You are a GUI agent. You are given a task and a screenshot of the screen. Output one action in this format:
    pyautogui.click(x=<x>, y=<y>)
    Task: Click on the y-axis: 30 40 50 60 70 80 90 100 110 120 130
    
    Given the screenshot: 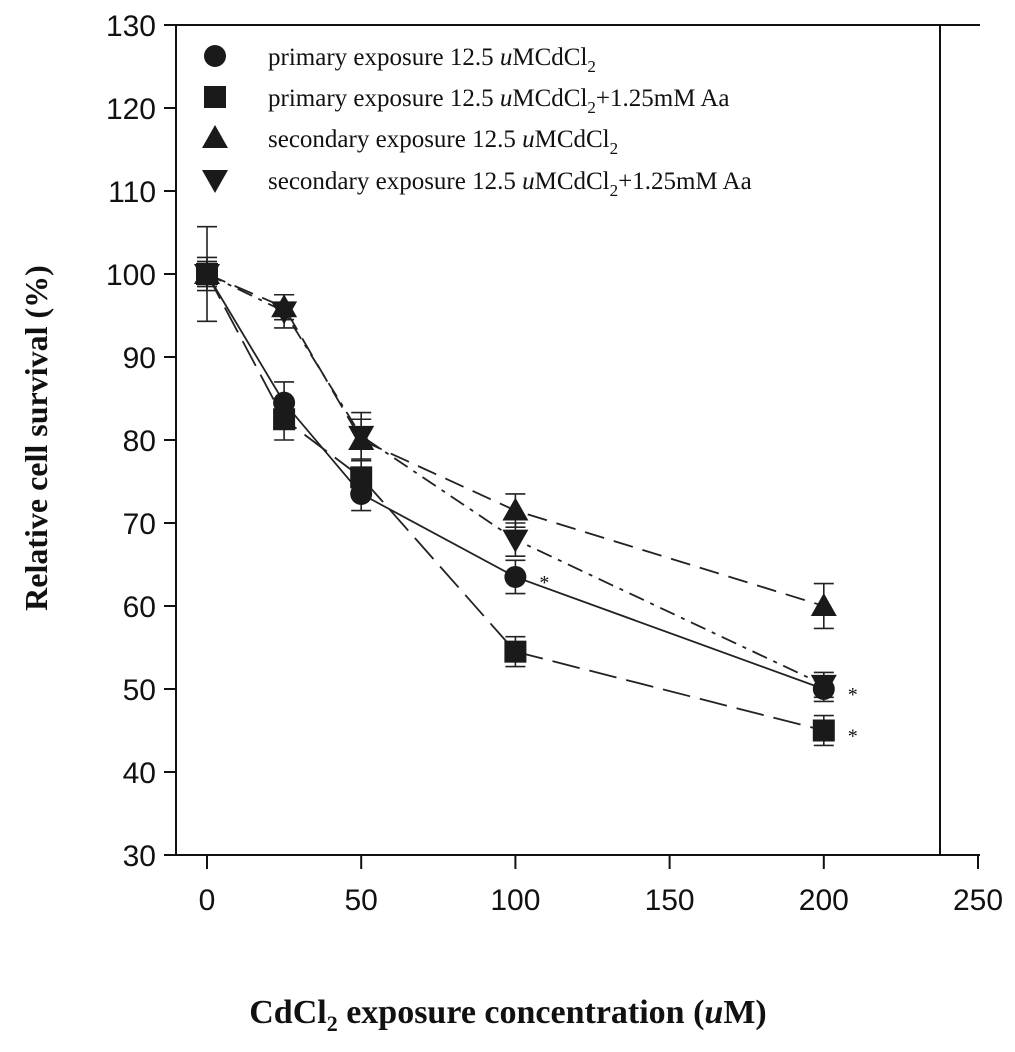 What is the action you would take?
    pyautogui.click(x=141, y=441)
    